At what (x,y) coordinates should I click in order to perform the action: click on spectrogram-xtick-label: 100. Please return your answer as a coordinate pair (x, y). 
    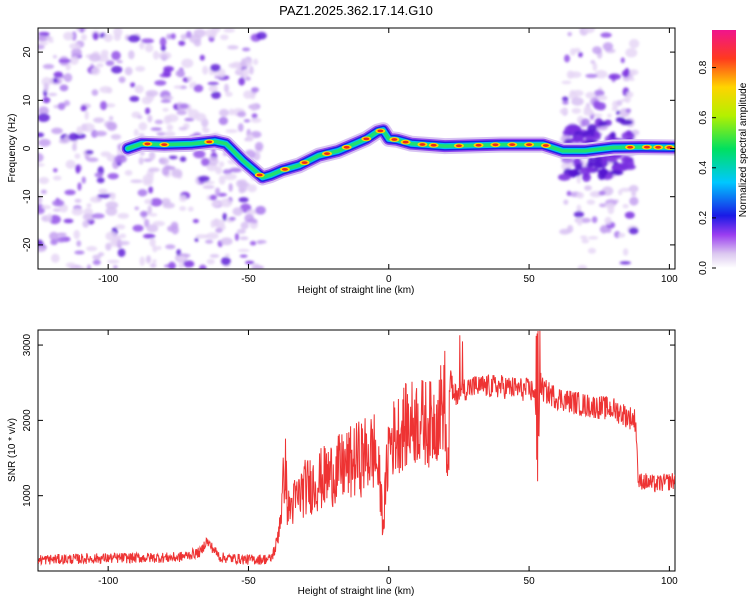
    Looking at the image, I should click on (669, 279).